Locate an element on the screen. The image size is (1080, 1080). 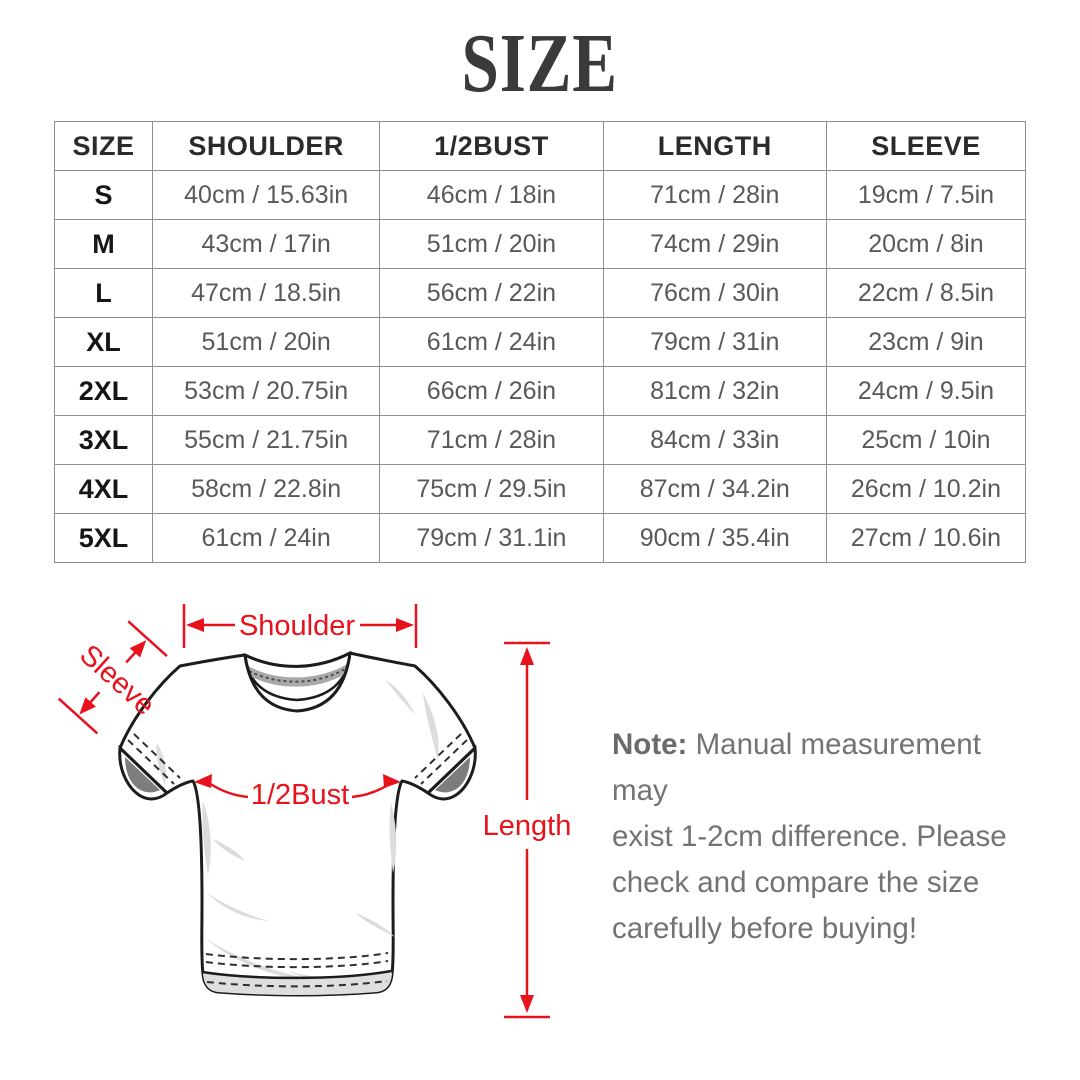
cell-shoulder: 53cm / 20.75in is located at coordinates (266, 391).